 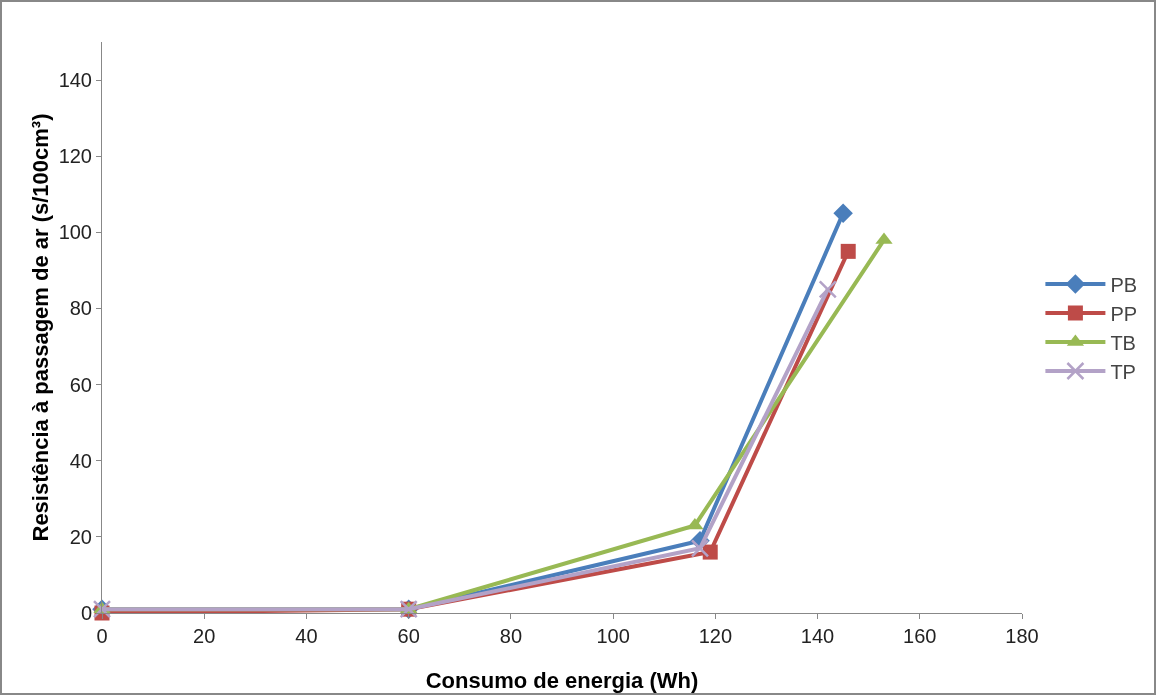 What do you see at coordinates (817, 636) in the screenshot?
I see `x-tick-label: 140` at bounding box center [817, 636].